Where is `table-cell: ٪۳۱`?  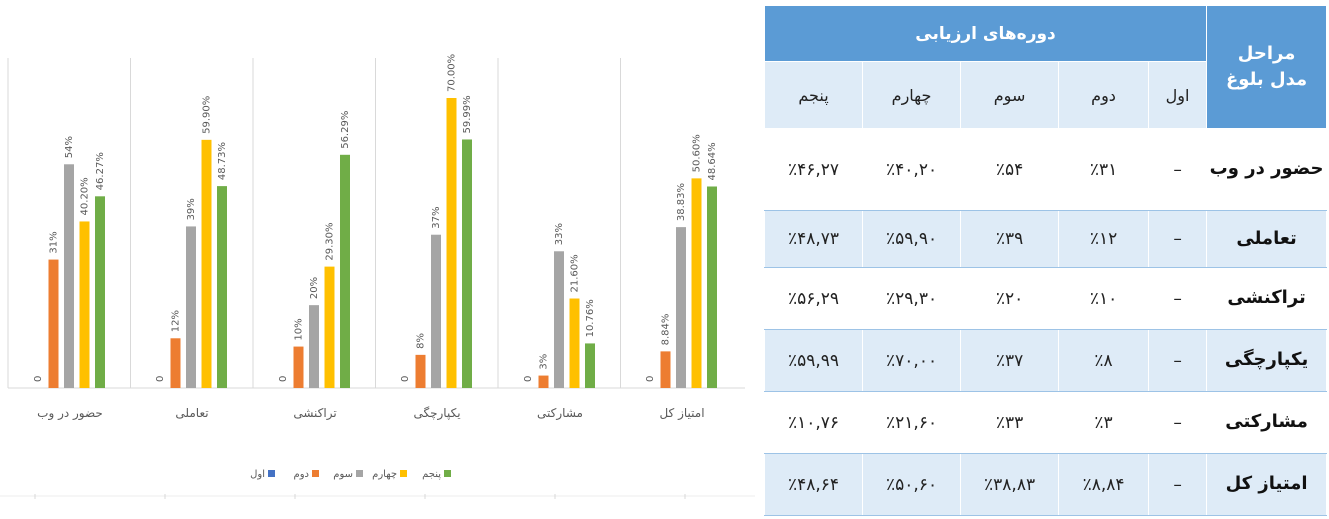
table-cell: ٪۳۱ is located at coordinates (1104, 170).